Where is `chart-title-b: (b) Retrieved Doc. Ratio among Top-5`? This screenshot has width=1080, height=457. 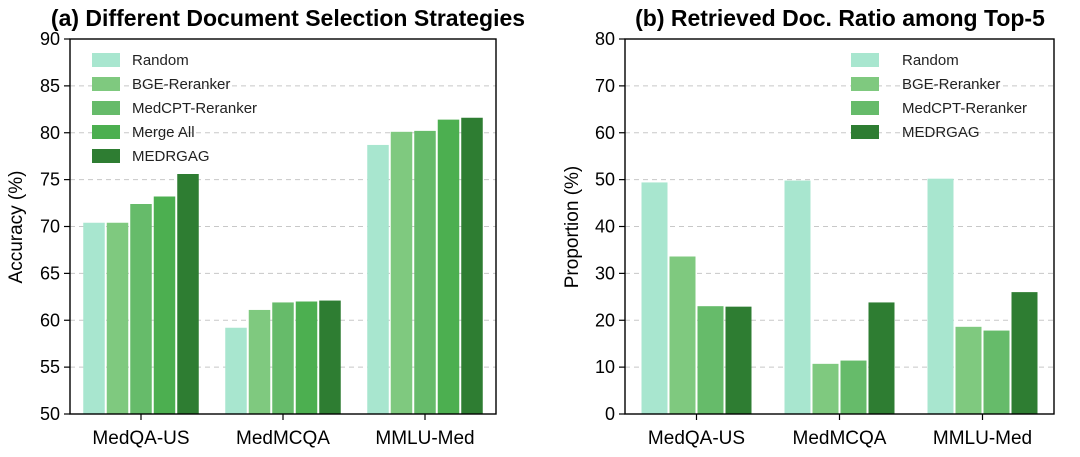 chart-title-b: (b) Retrieved Doc. Ratio among Top-5 is located at coordinates (840, 18).